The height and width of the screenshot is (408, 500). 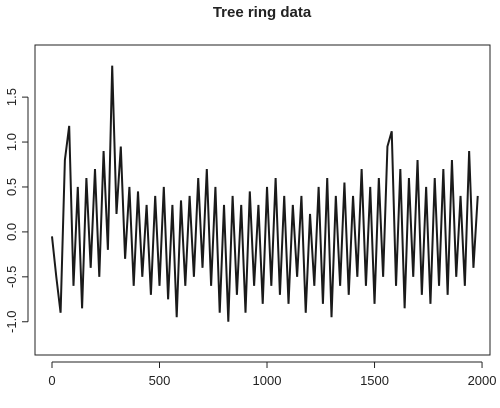 What do you see at coordinates (11, 97) in the screenshot?
I see `y-tick-label: 1.5` at bounding box center [11, 97].